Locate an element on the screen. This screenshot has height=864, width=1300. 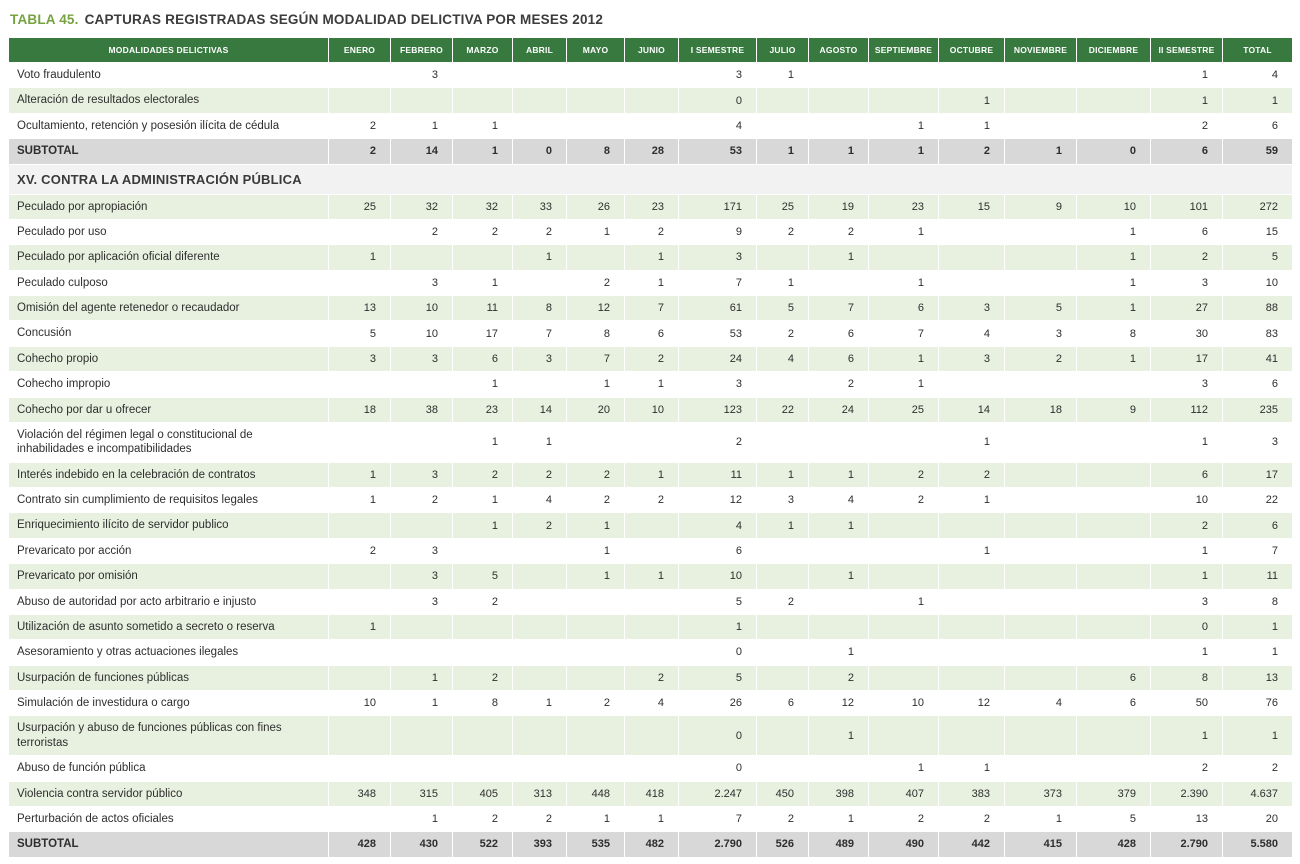
column-header-modalidades: MODALIDADES DELICTIVAS is located at coordinates (168, 50).